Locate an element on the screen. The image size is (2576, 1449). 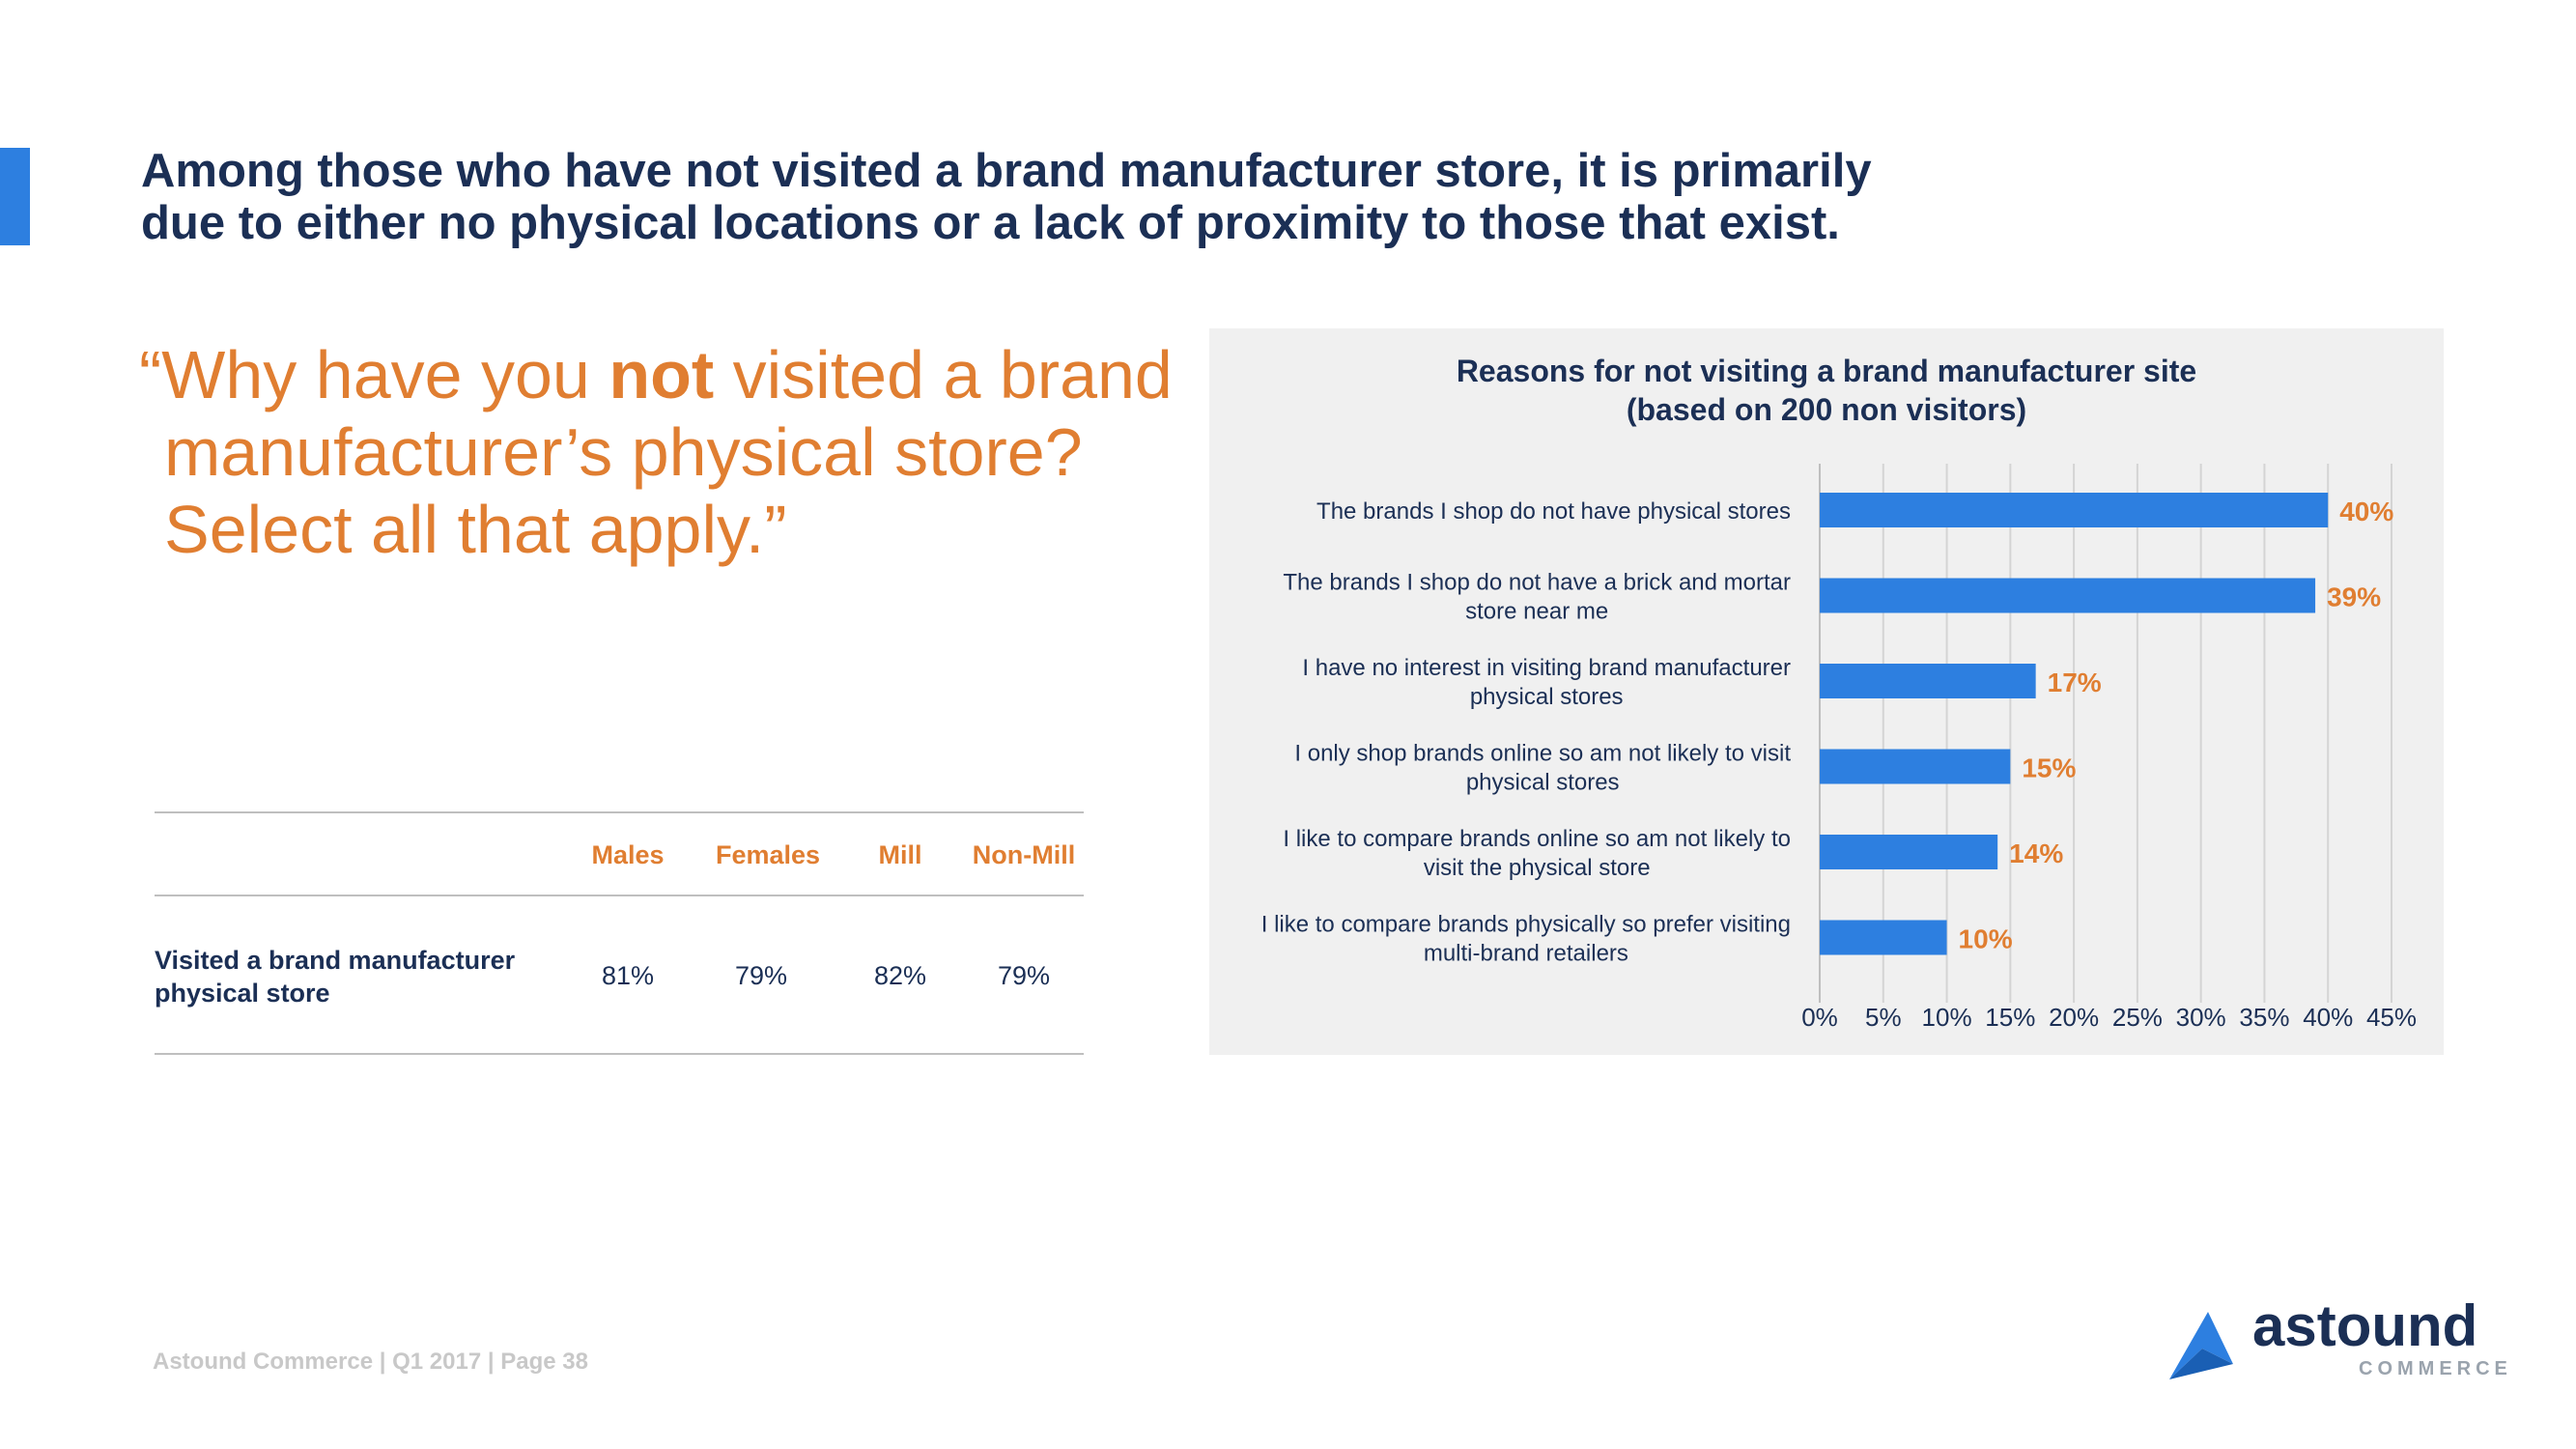
table-header-rule is located at coordinates (619, 895).